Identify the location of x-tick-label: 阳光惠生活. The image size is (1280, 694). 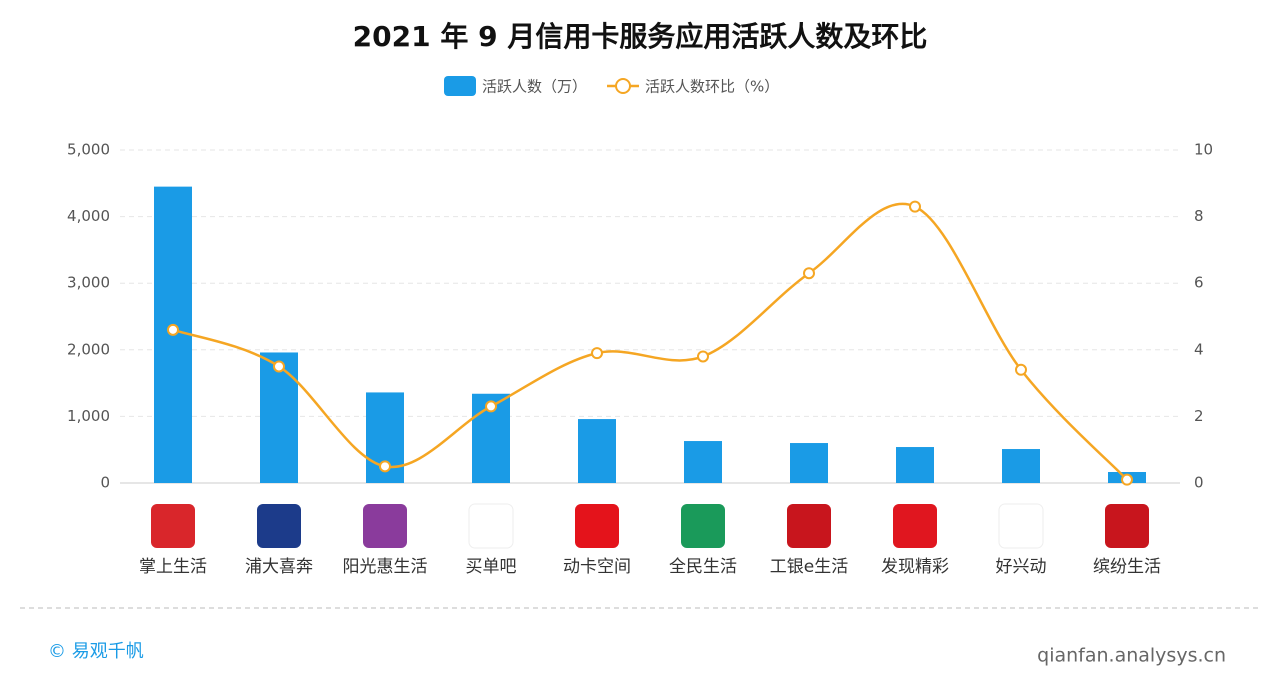
(385, 567).